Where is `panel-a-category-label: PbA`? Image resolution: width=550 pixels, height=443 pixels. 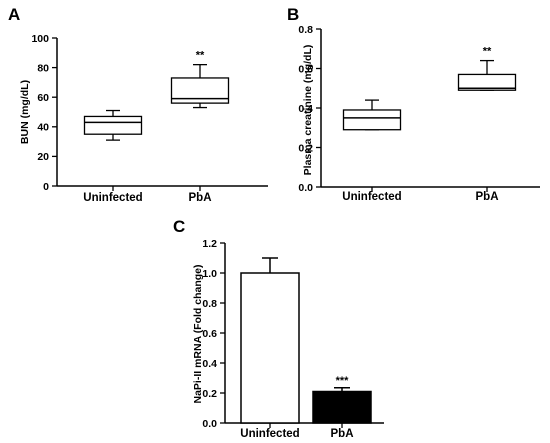 panel-a-category-label: PbA is located at coordinates (200, 198).